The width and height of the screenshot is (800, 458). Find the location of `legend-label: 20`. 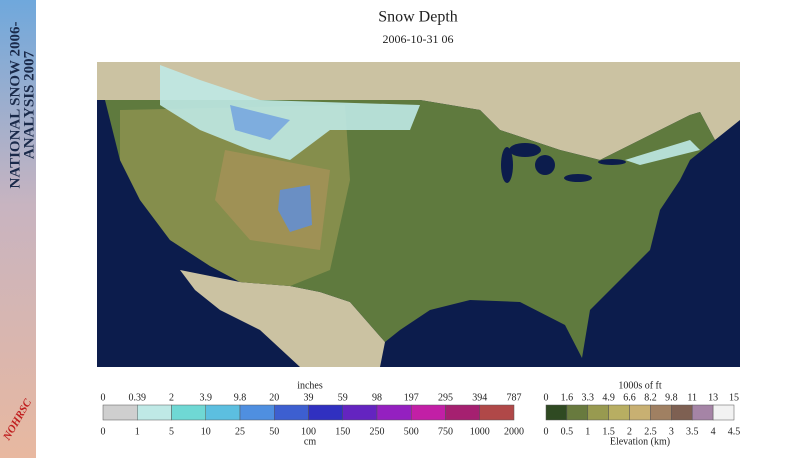

legend-label: 20 is located at coordinates (274, 397).